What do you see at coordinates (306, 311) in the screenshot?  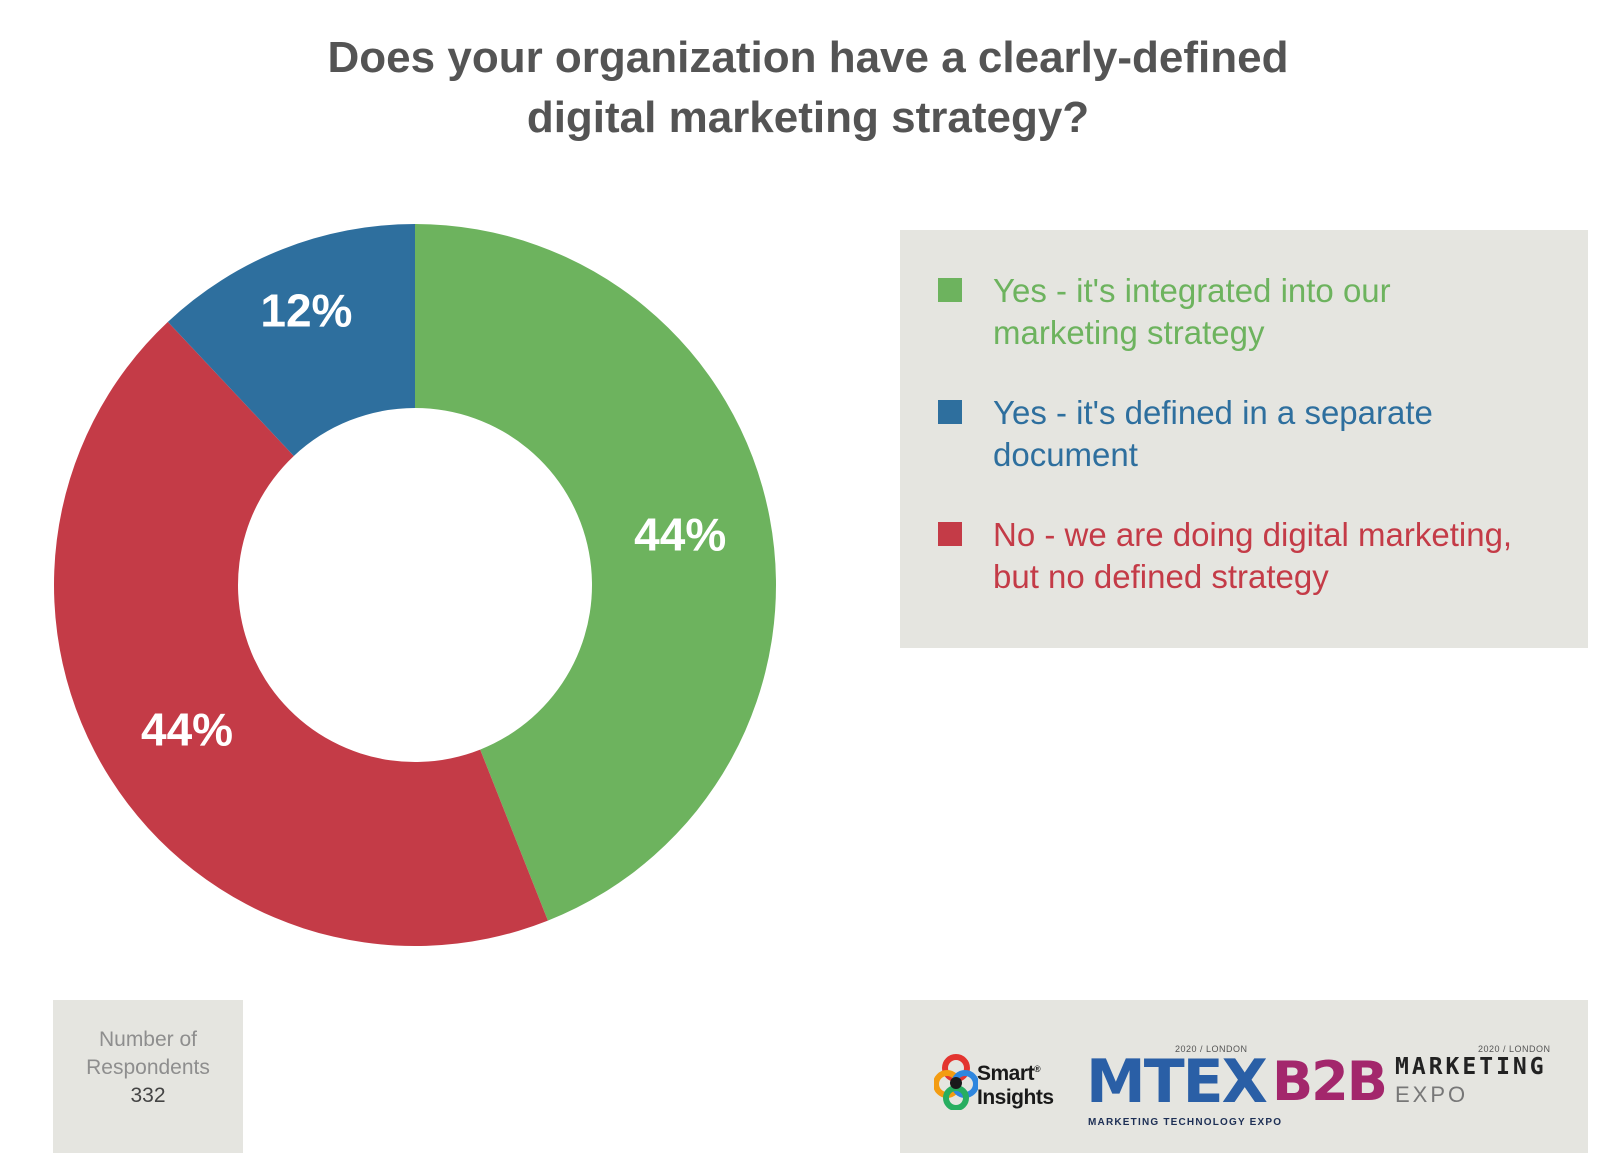 I see `donut-slice-label-2: 12%` at bounding box center [306, 311].